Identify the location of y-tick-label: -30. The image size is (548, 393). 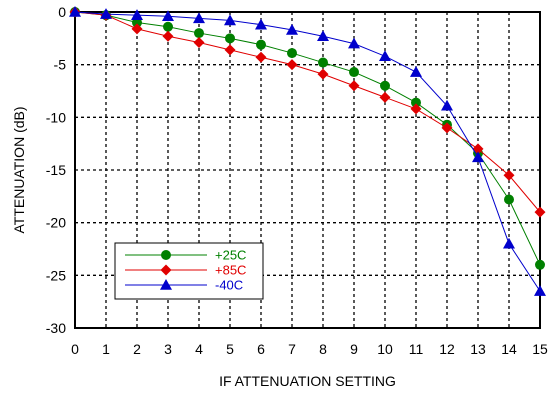
(56, 328).